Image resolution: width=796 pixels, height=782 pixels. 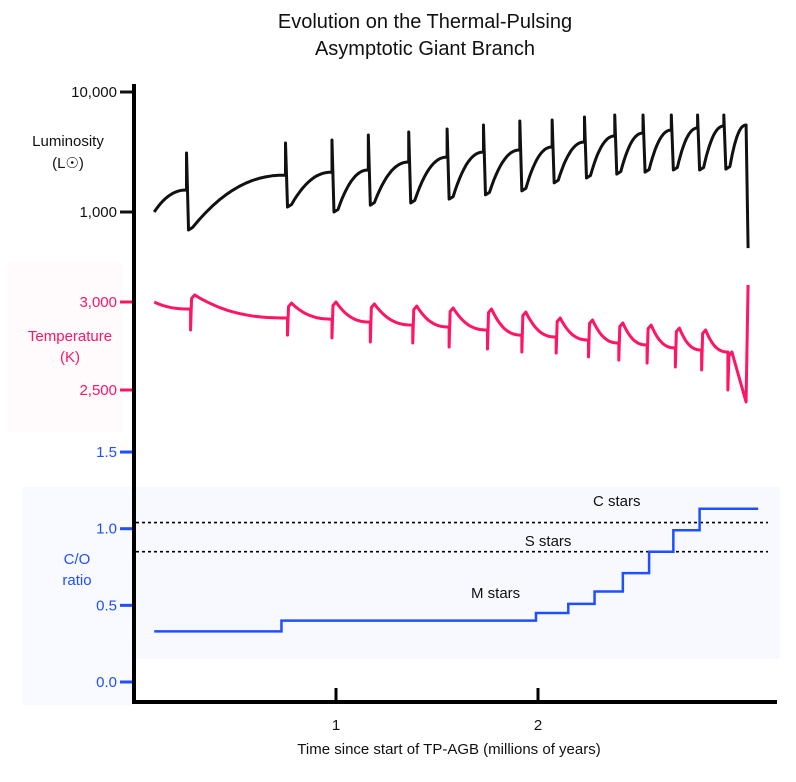 I want to click on co-ratio-tick-label: 0.5, so click(x=106, y=605).